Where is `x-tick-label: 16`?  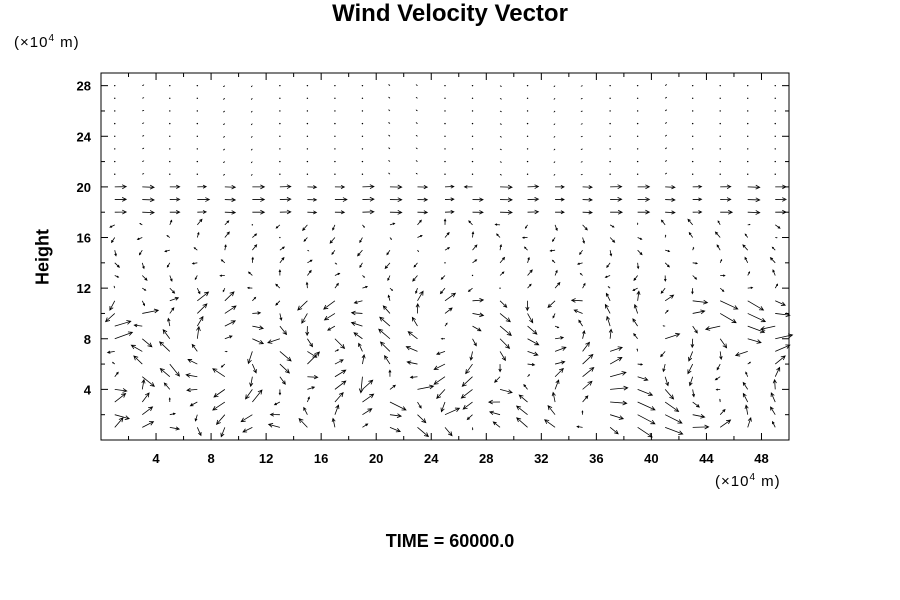
x-tick-label: 16 is located at coordinates (321, 458).